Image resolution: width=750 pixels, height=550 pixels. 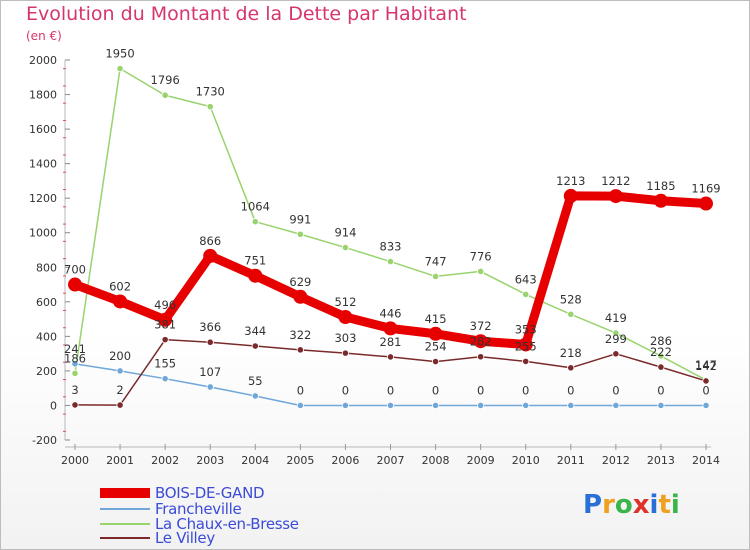 What do you see at coordinates (165, 305) in the screenshot?
I see `data-label-bois-de-gand: 496` at bounding box center [165, 305].